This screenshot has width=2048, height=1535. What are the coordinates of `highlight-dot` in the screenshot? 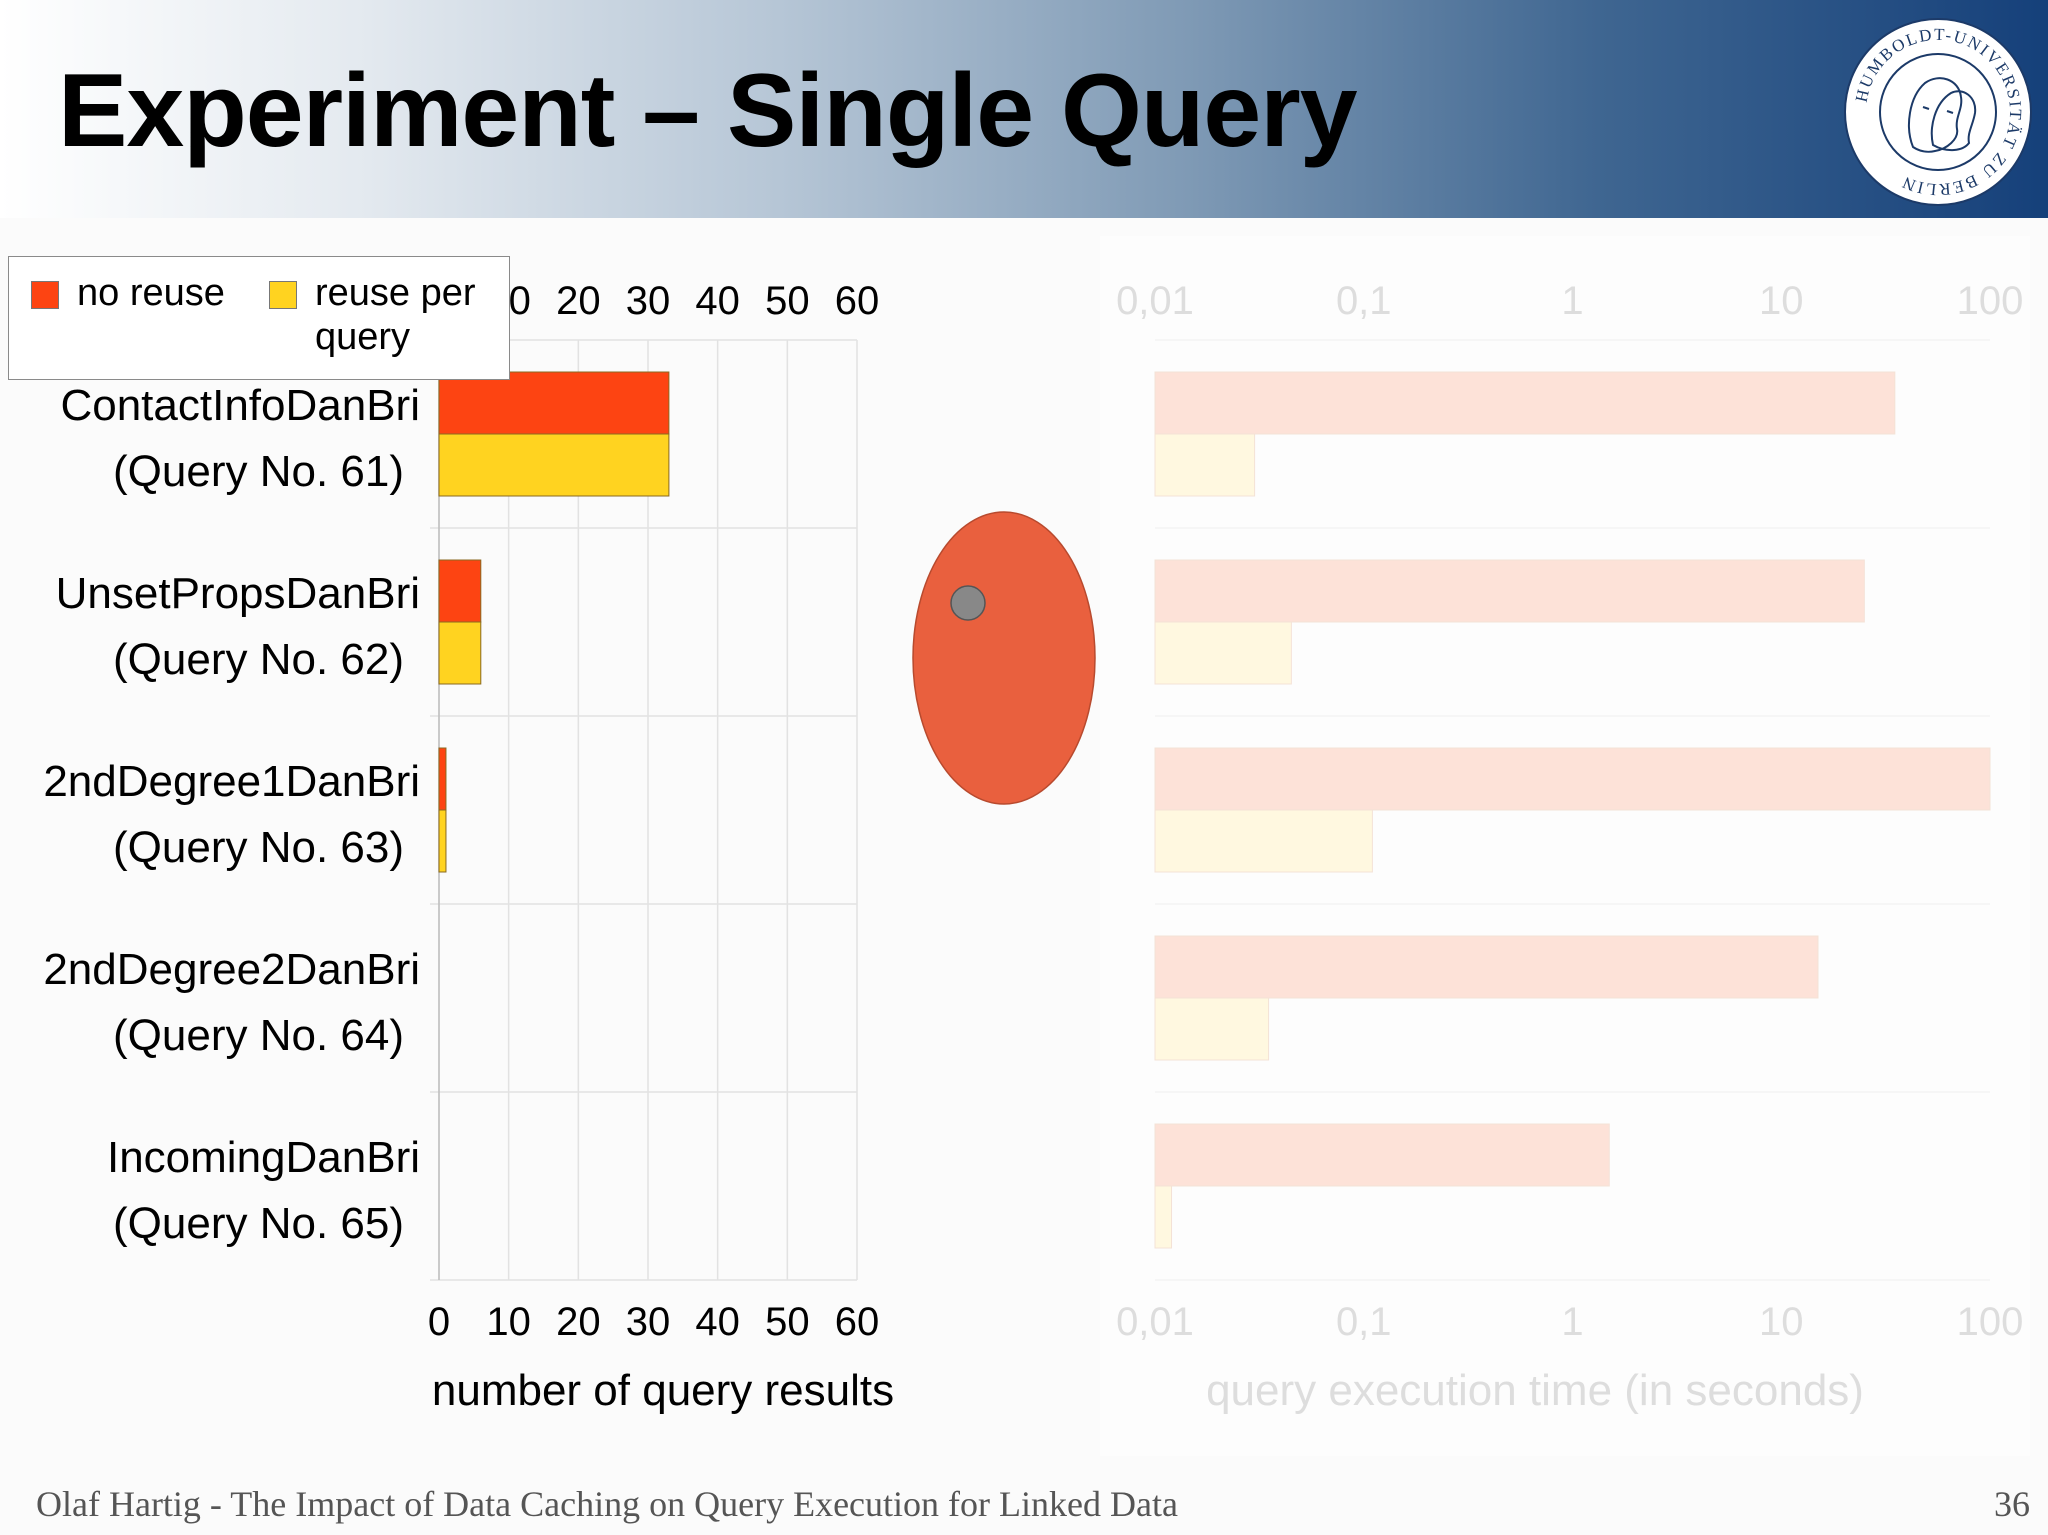 It's located at (968, 603).